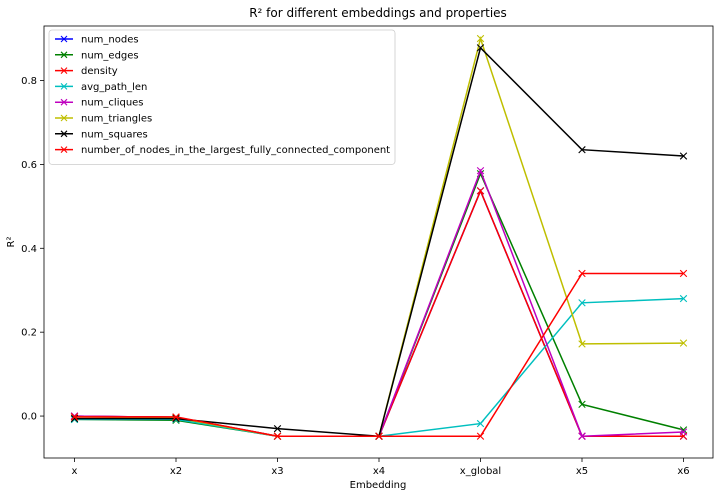 Image resolution: width=720 pixels, height=497 pixels. Describe the element at coordinates (116, 119) in the screenshot. I see `legend-label: num_triangles` at that location.